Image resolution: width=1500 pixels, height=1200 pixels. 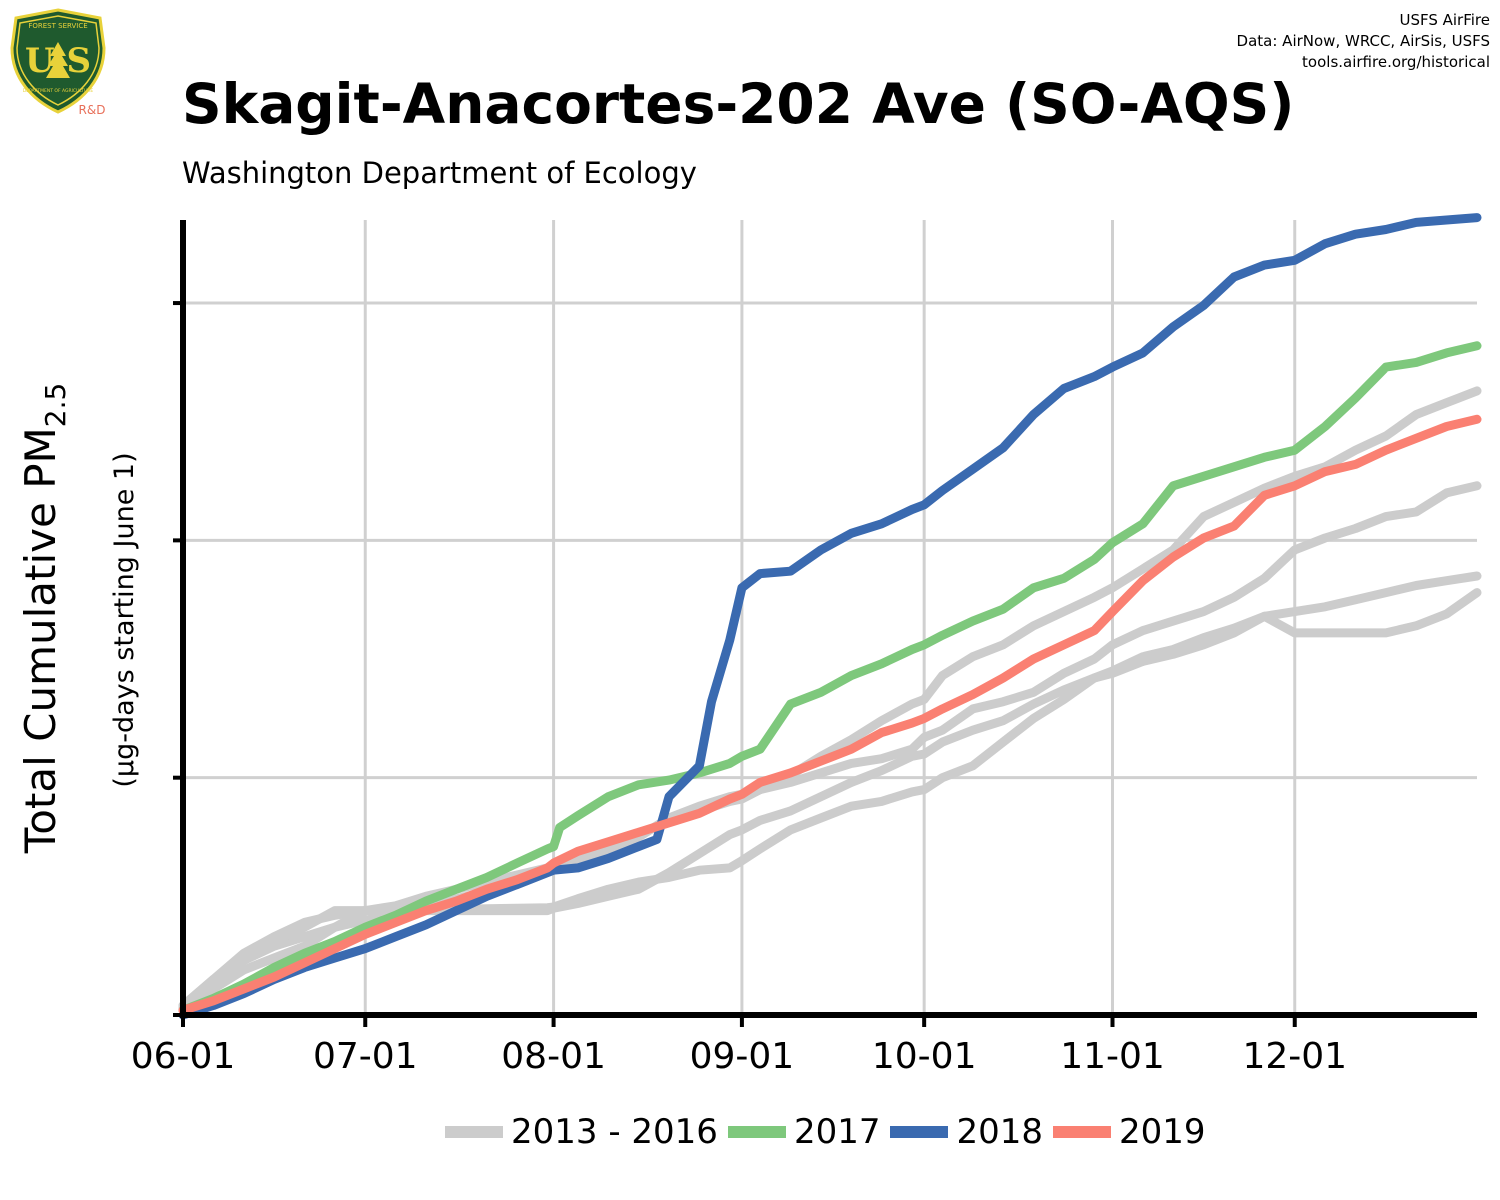 What do you see at coordinates (55, 405) in the screenshot?
I see `y-axis-label-subscript: 2.5` at bounding box center [55, 405].